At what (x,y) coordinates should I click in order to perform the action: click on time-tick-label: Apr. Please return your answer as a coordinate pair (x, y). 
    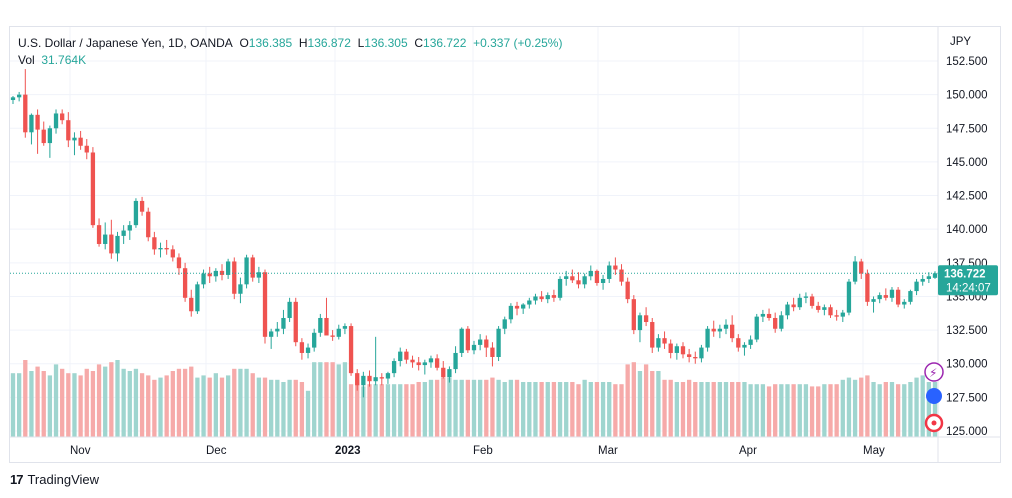
    Looking at the image, I should click on (748, 451).